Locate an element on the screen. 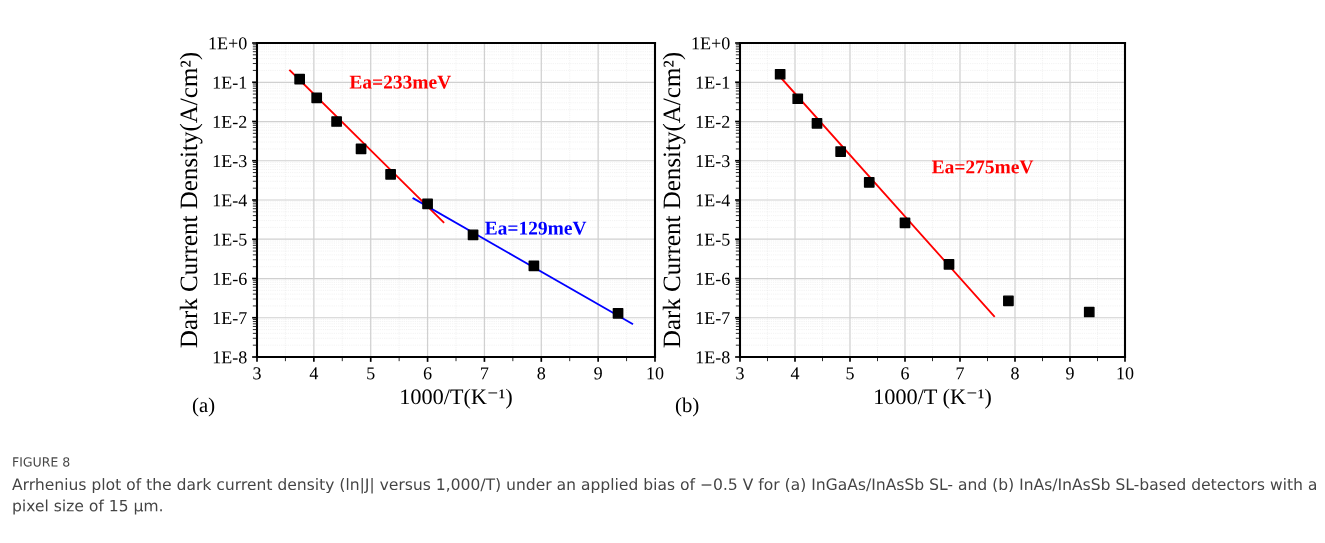  text: (a) is located at coordinates (203, 407).